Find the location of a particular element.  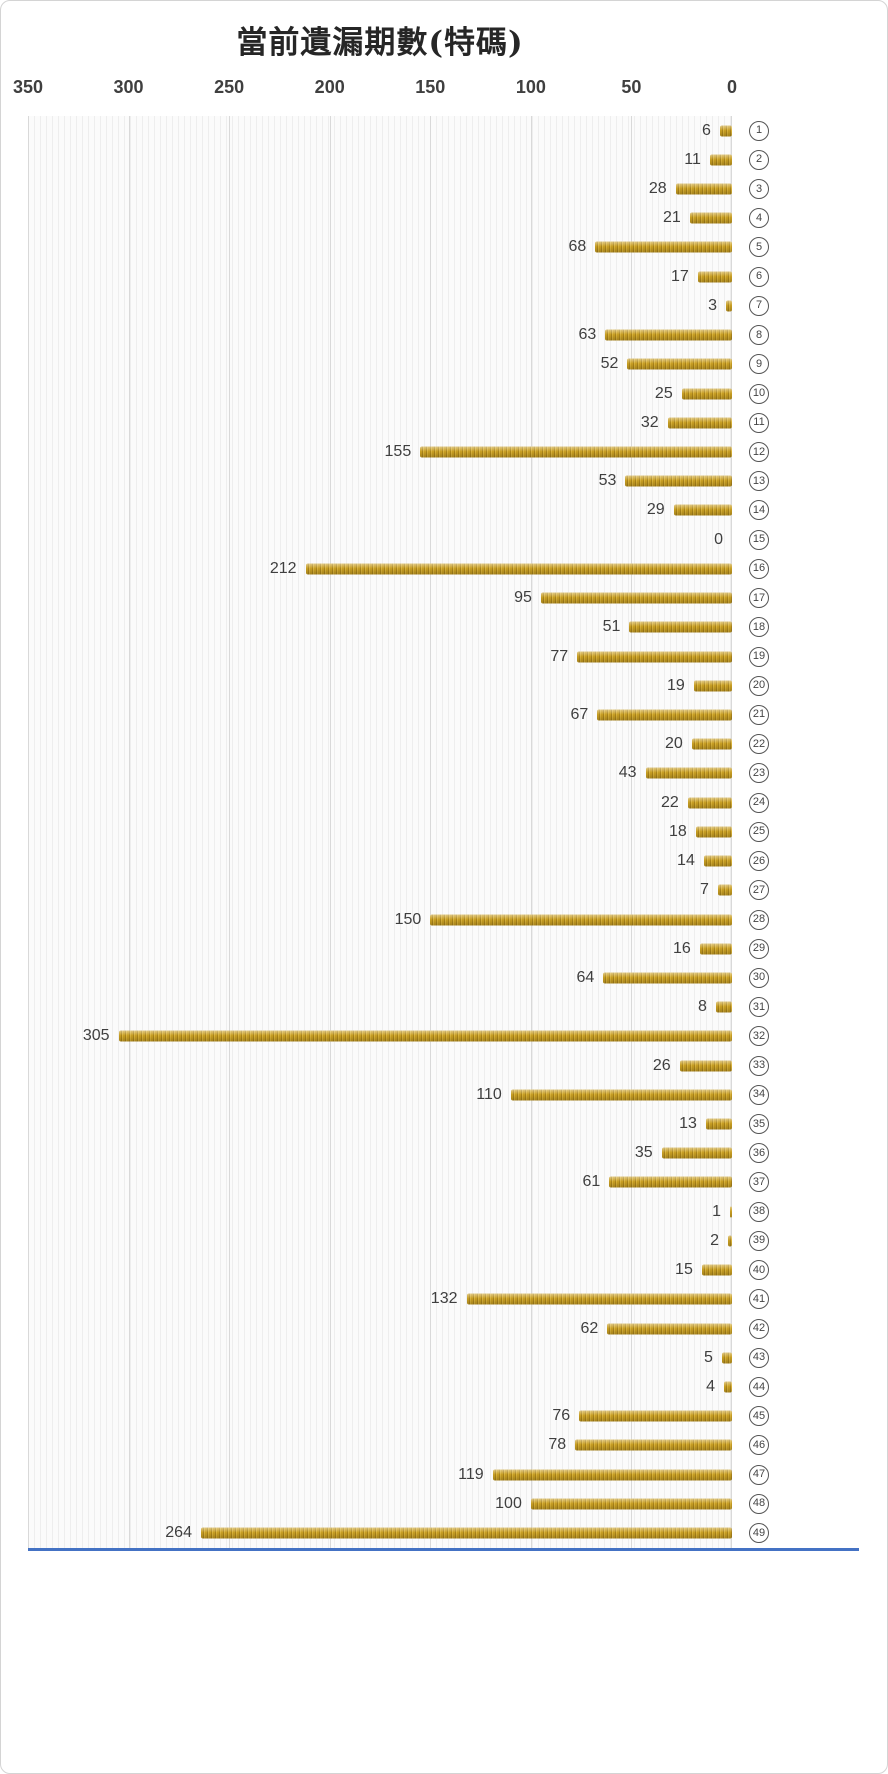

category-row: 13 is located at coordinates (778, 481).